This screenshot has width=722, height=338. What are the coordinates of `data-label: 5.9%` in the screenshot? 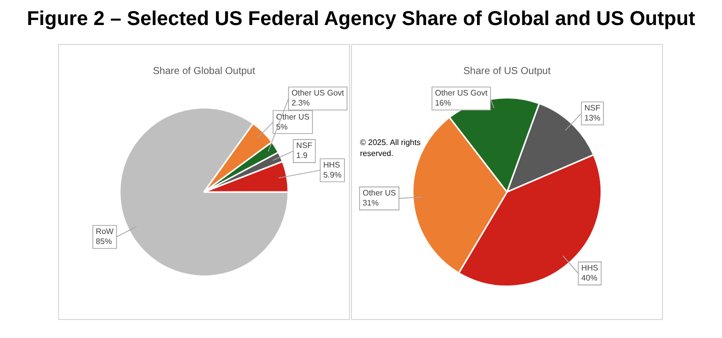 It's located at (332, 175).